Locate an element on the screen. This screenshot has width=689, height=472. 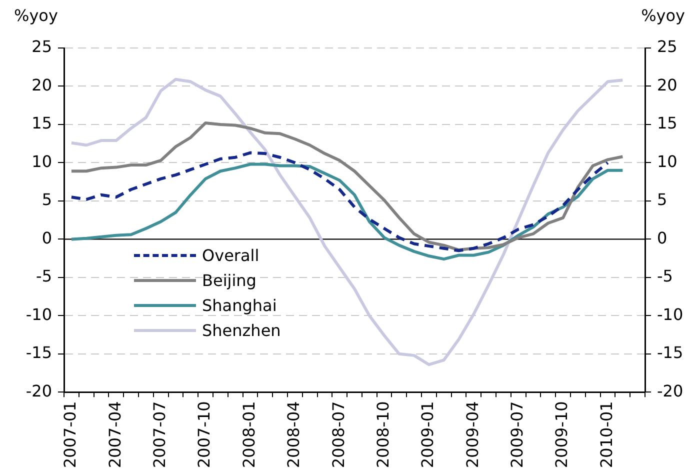
y-axis-title: %yoy is located at coordinates (36, 15).